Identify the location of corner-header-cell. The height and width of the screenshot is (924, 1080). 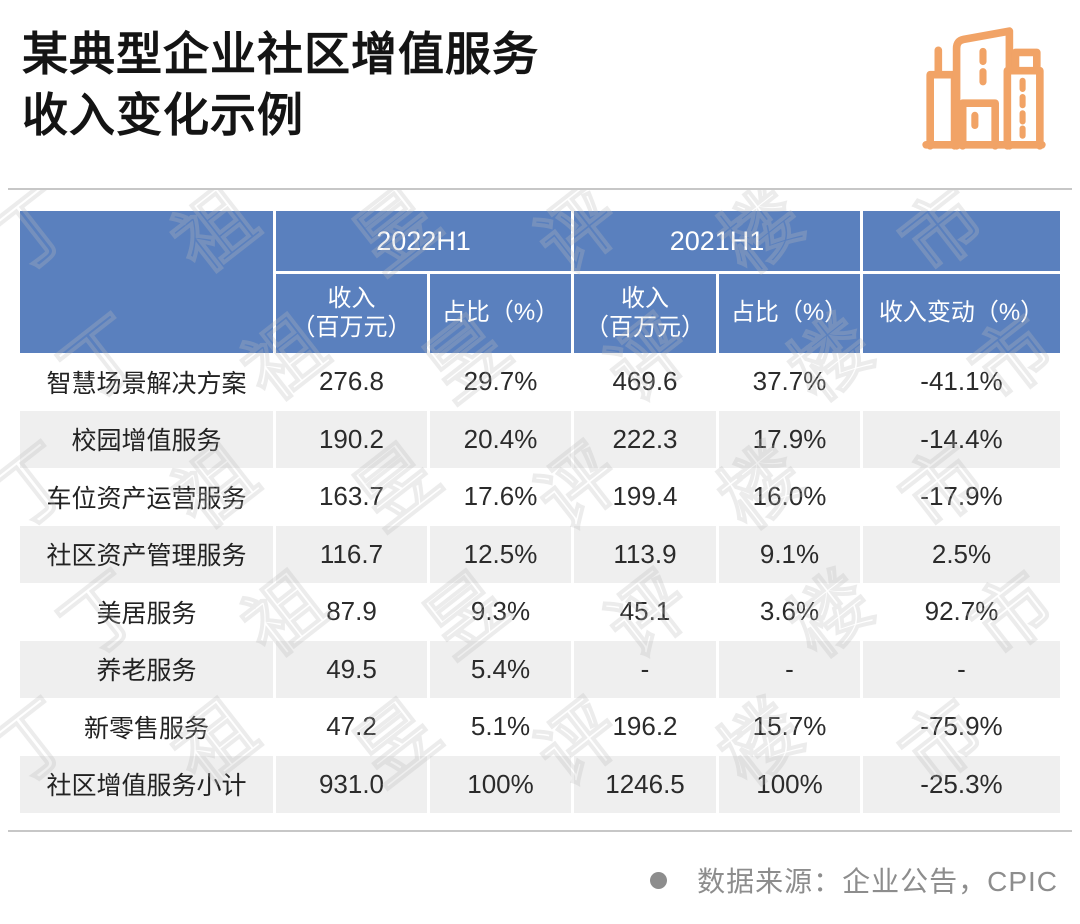
(148, 282).